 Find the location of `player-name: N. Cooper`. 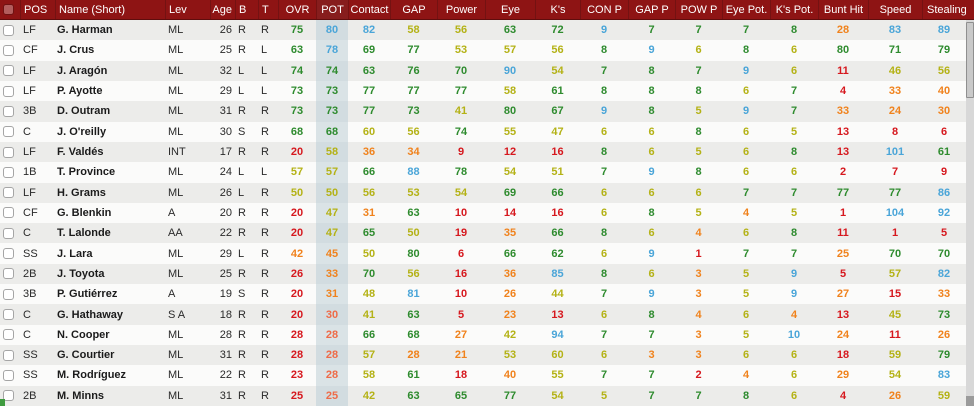

player-name: N. Cooper is located at coordinates (83, 334).